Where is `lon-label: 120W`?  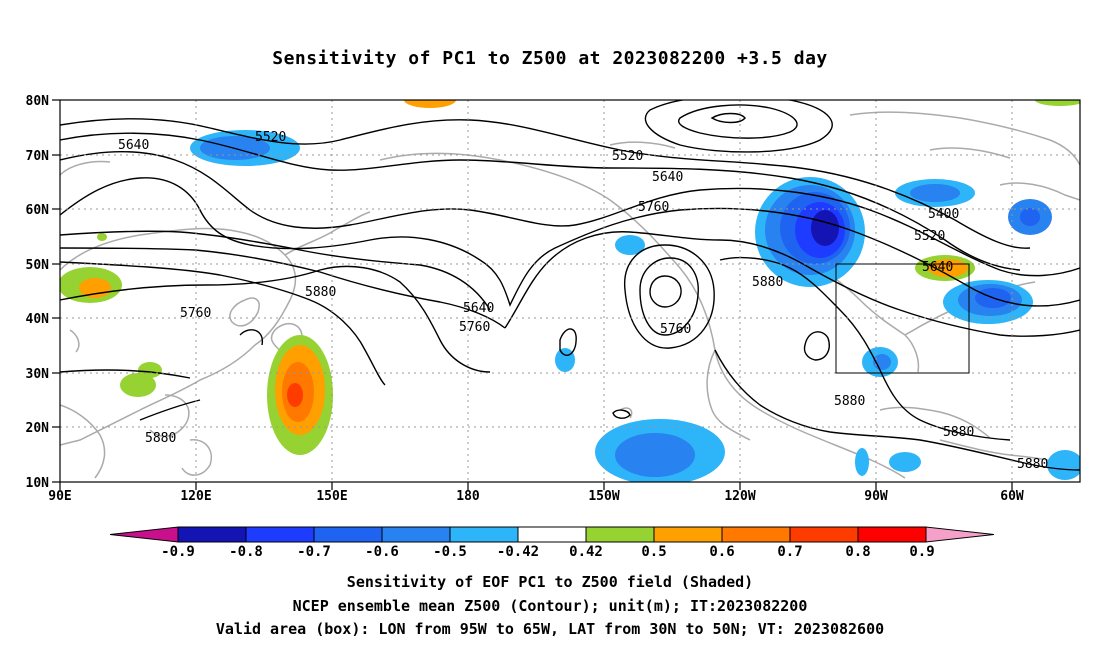 lon-label: 120W is located at coordinates (739, 496).